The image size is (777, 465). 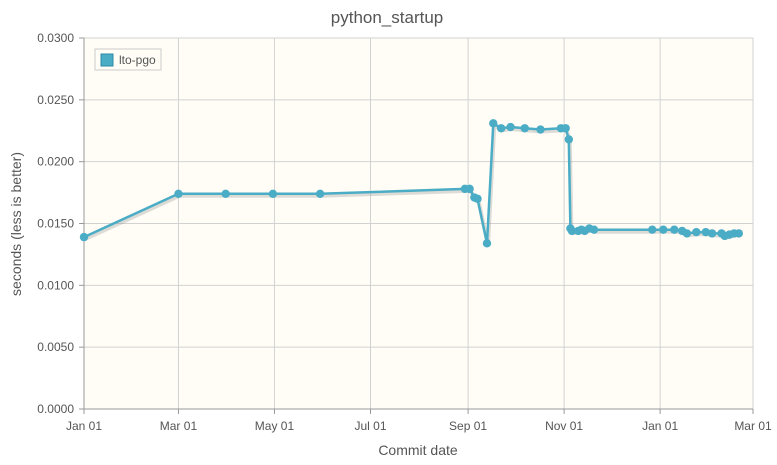 What do you see at coordinates (16, 224) in the screenshot?
I see `y-axis-label: seconds (less is better)` at bounding box center [16, 224].